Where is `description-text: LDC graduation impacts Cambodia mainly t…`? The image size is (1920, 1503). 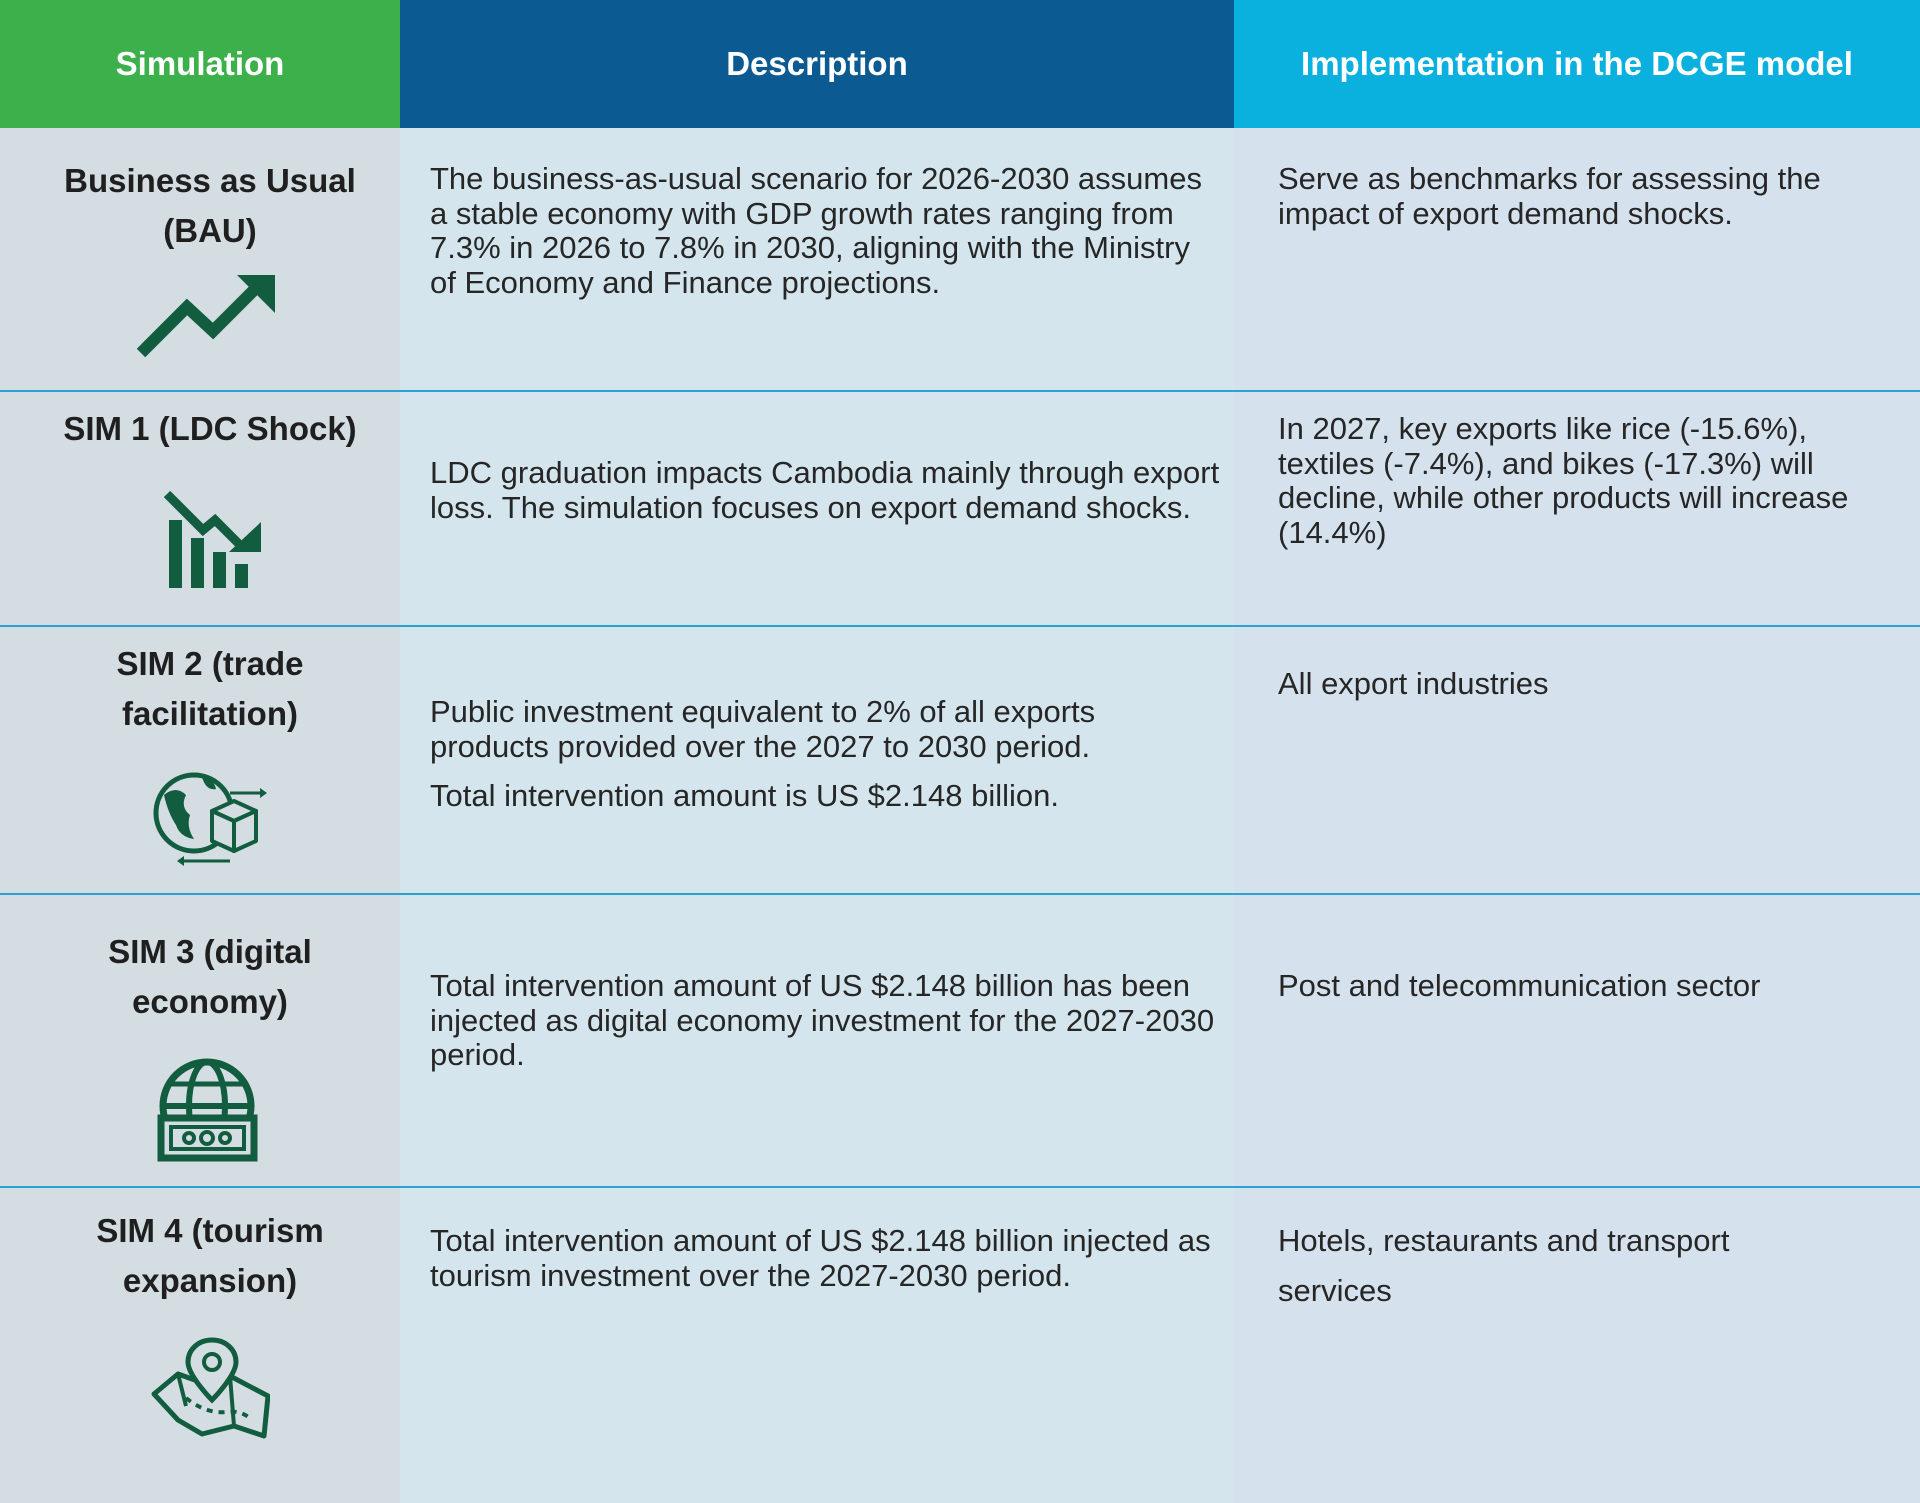
description-text: LDC graduation impacts Cambodia mainly t… is located at coordinates (825, 490).